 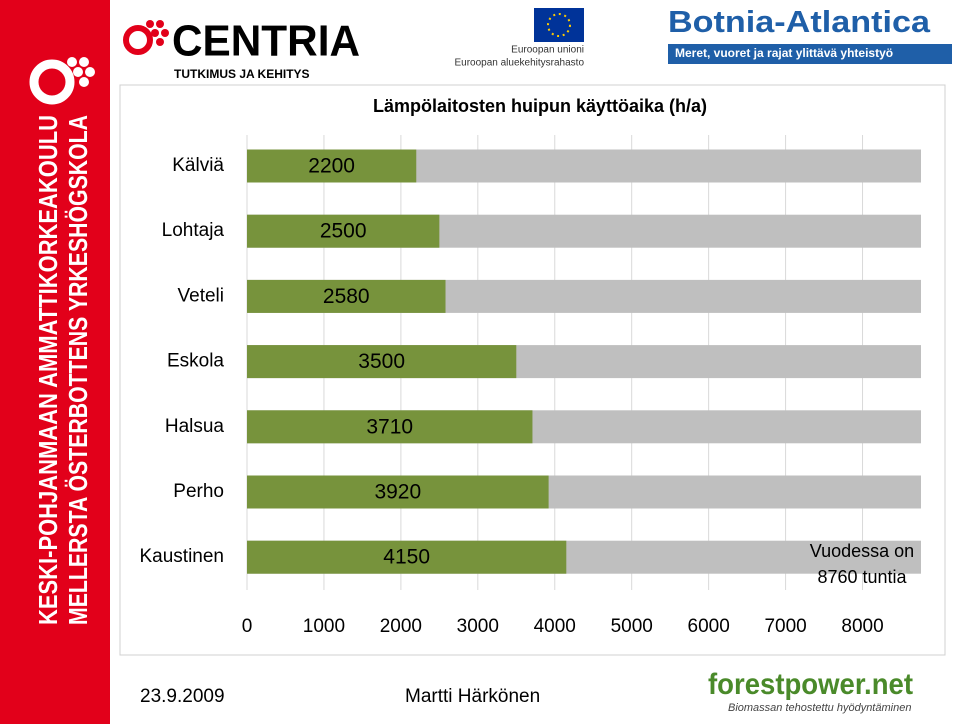 I want to click on value-label: 3920, so click(x=397, y=492).